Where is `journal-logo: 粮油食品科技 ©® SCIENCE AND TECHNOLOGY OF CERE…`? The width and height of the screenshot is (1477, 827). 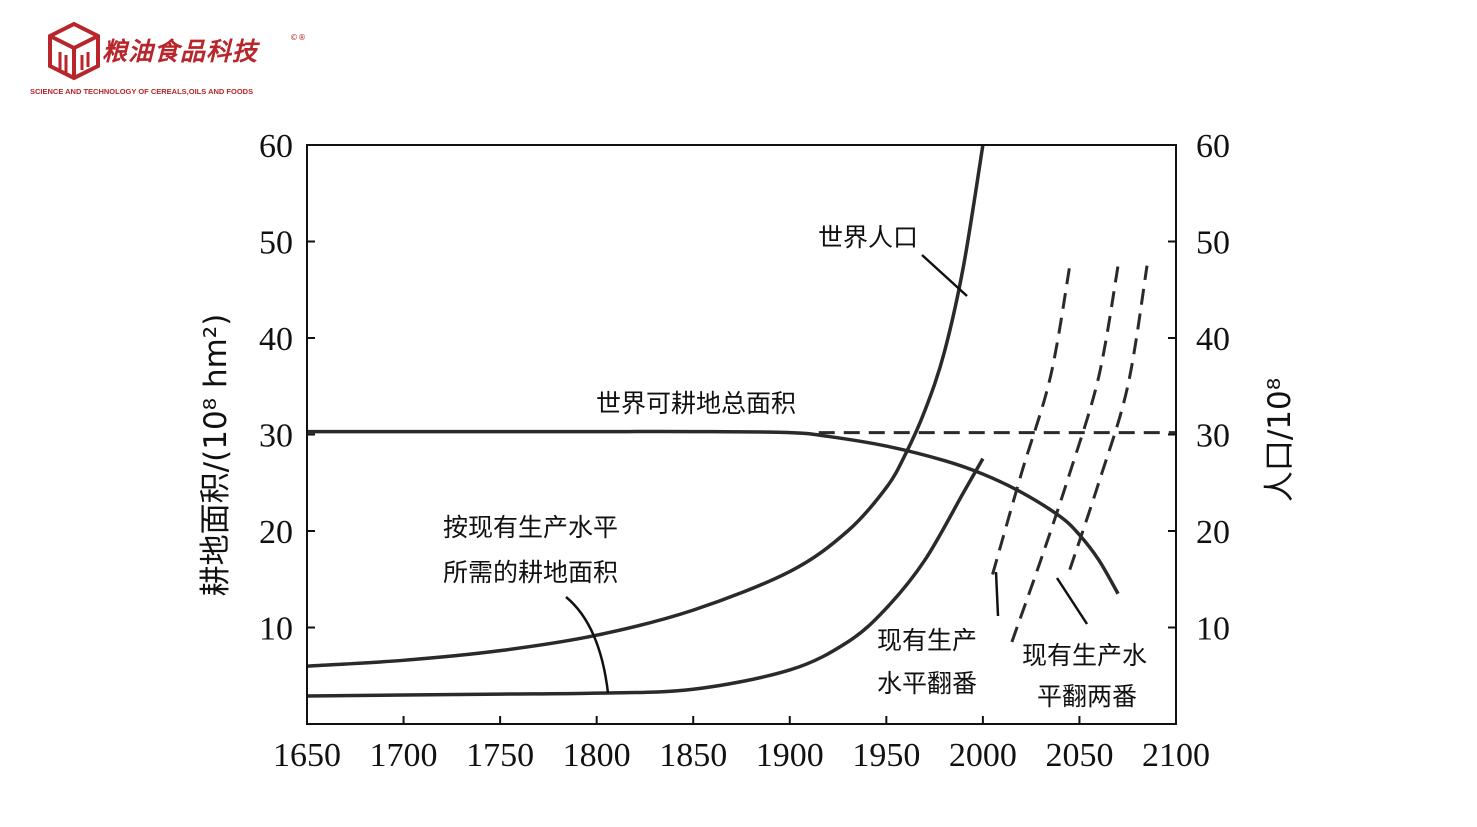
journal-logo: 粮油食品科技 ©® SCIENCE AND TECHNOLOGY OF CERE… is located at coordinates (187, 62).